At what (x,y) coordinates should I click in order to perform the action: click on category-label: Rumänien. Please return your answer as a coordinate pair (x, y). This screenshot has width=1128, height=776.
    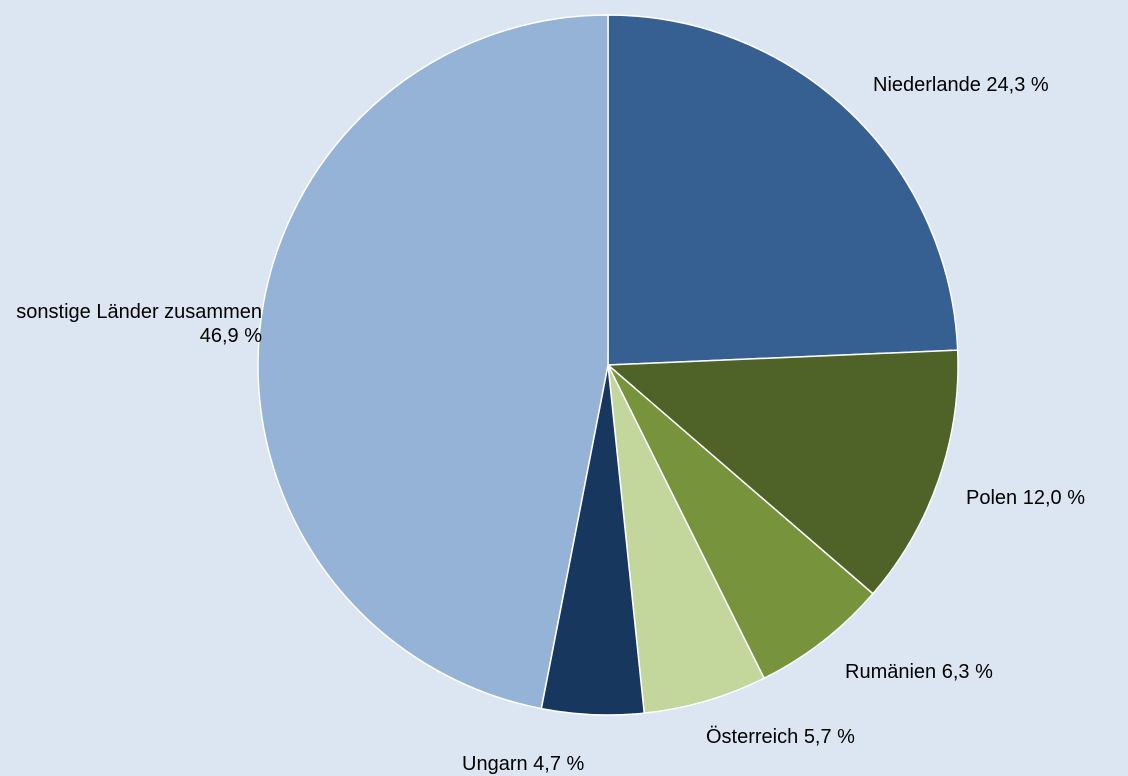
    Looking at the image, I should click on (891, 672).